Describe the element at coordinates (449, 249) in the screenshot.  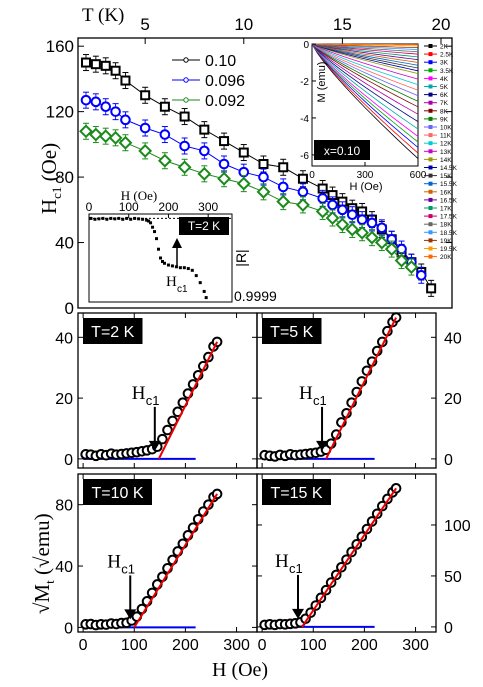
I see `mh-legend-label: 19.5K` at that location.